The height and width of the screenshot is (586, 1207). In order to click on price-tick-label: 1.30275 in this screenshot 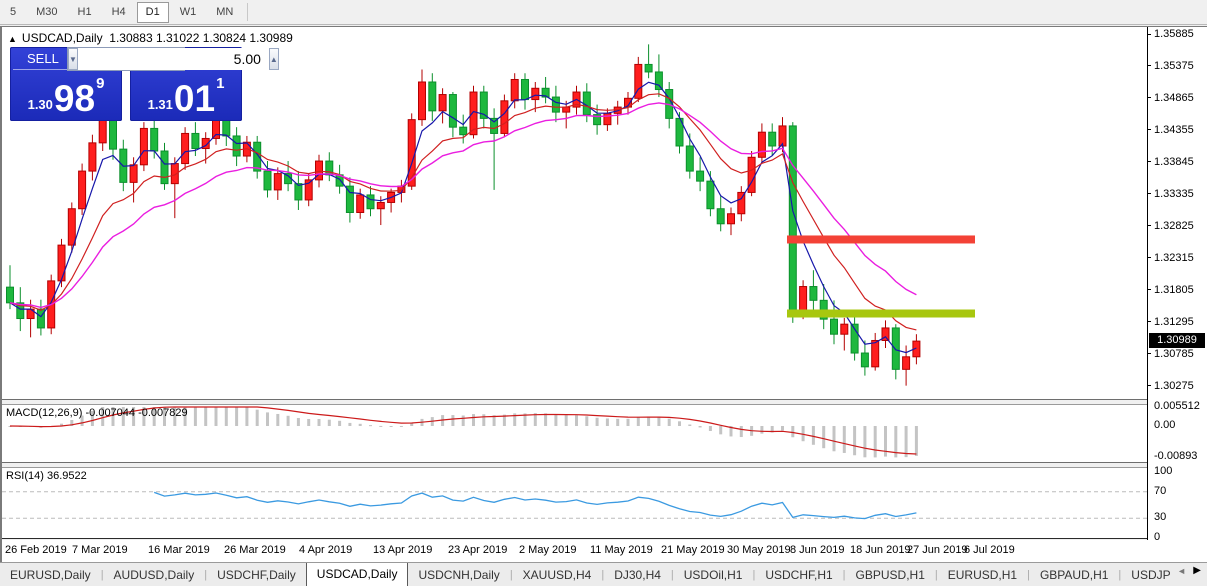, I will do `click(1174, 385)`.